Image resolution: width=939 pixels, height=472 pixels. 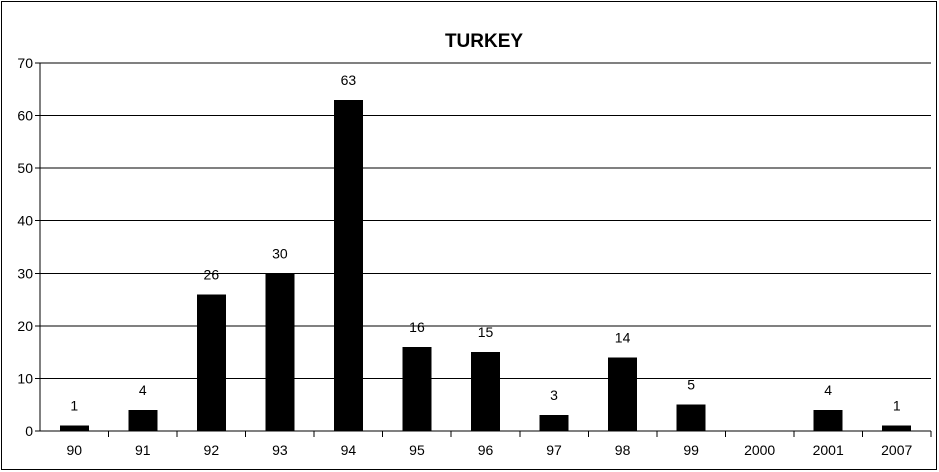 What do you see at coordinates (691, 385) in the screenshot?
I see `data-label: 5` at bounding box center [691, 385].